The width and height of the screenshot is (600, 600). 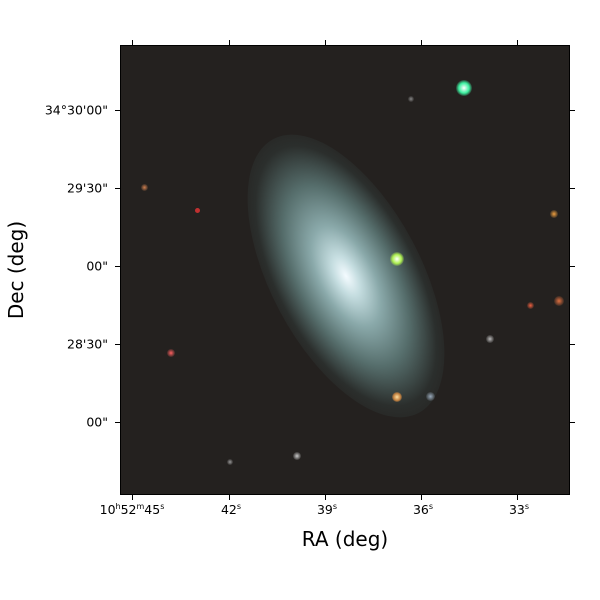 What do you see at coordinates (132, 510) in the screenshot?
I see `x-tick-label: 10h52m45s` at bounding box center [132, 510].